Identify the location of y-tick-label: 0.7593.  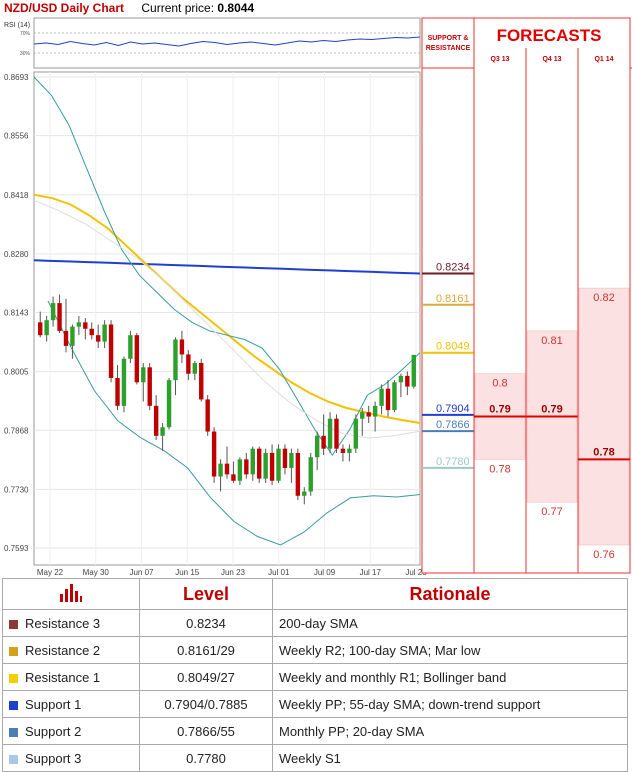
(16, 548).